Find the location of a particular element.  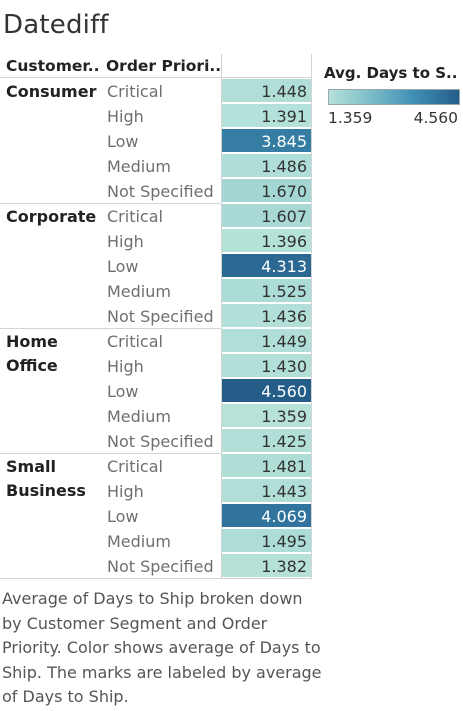

legend-title: Avg. Days to S.. is located at coordinates (391, 73).